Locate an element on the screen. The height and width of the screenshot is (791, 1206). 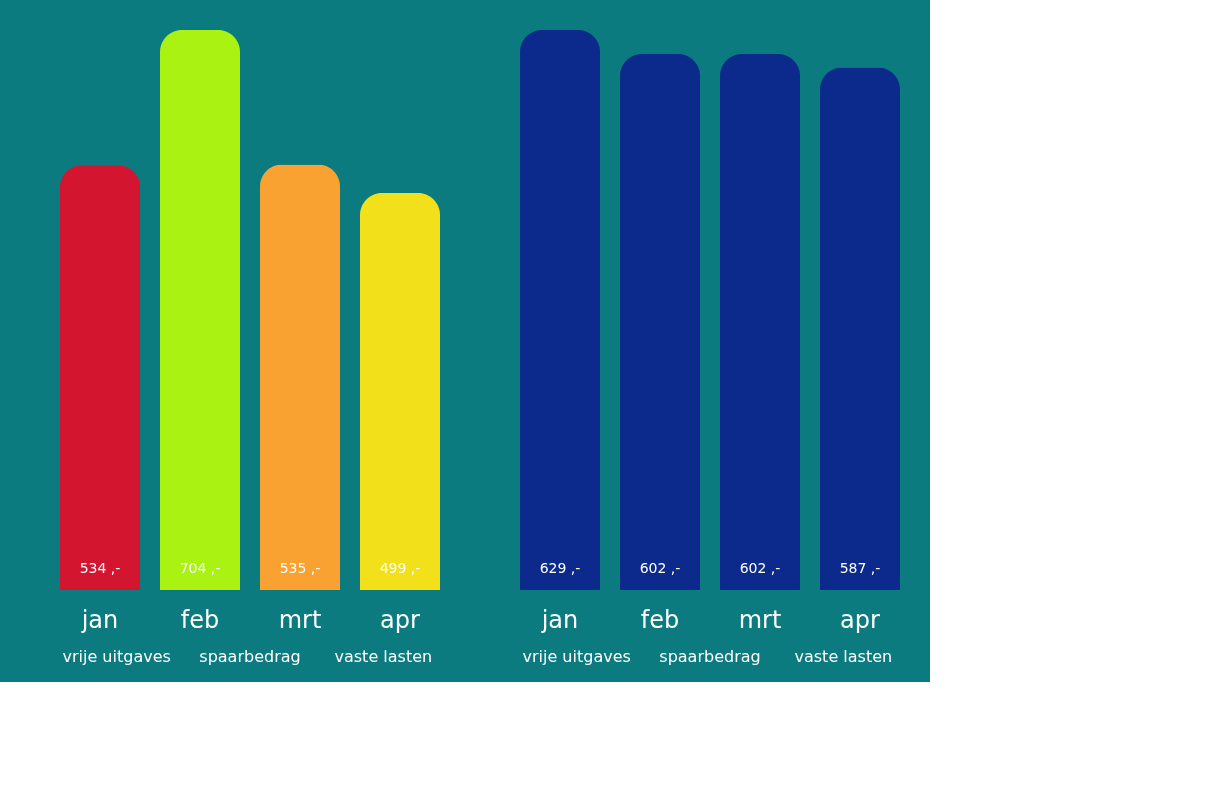
data-label: 704 ,- is located at coordinates (200, 568).